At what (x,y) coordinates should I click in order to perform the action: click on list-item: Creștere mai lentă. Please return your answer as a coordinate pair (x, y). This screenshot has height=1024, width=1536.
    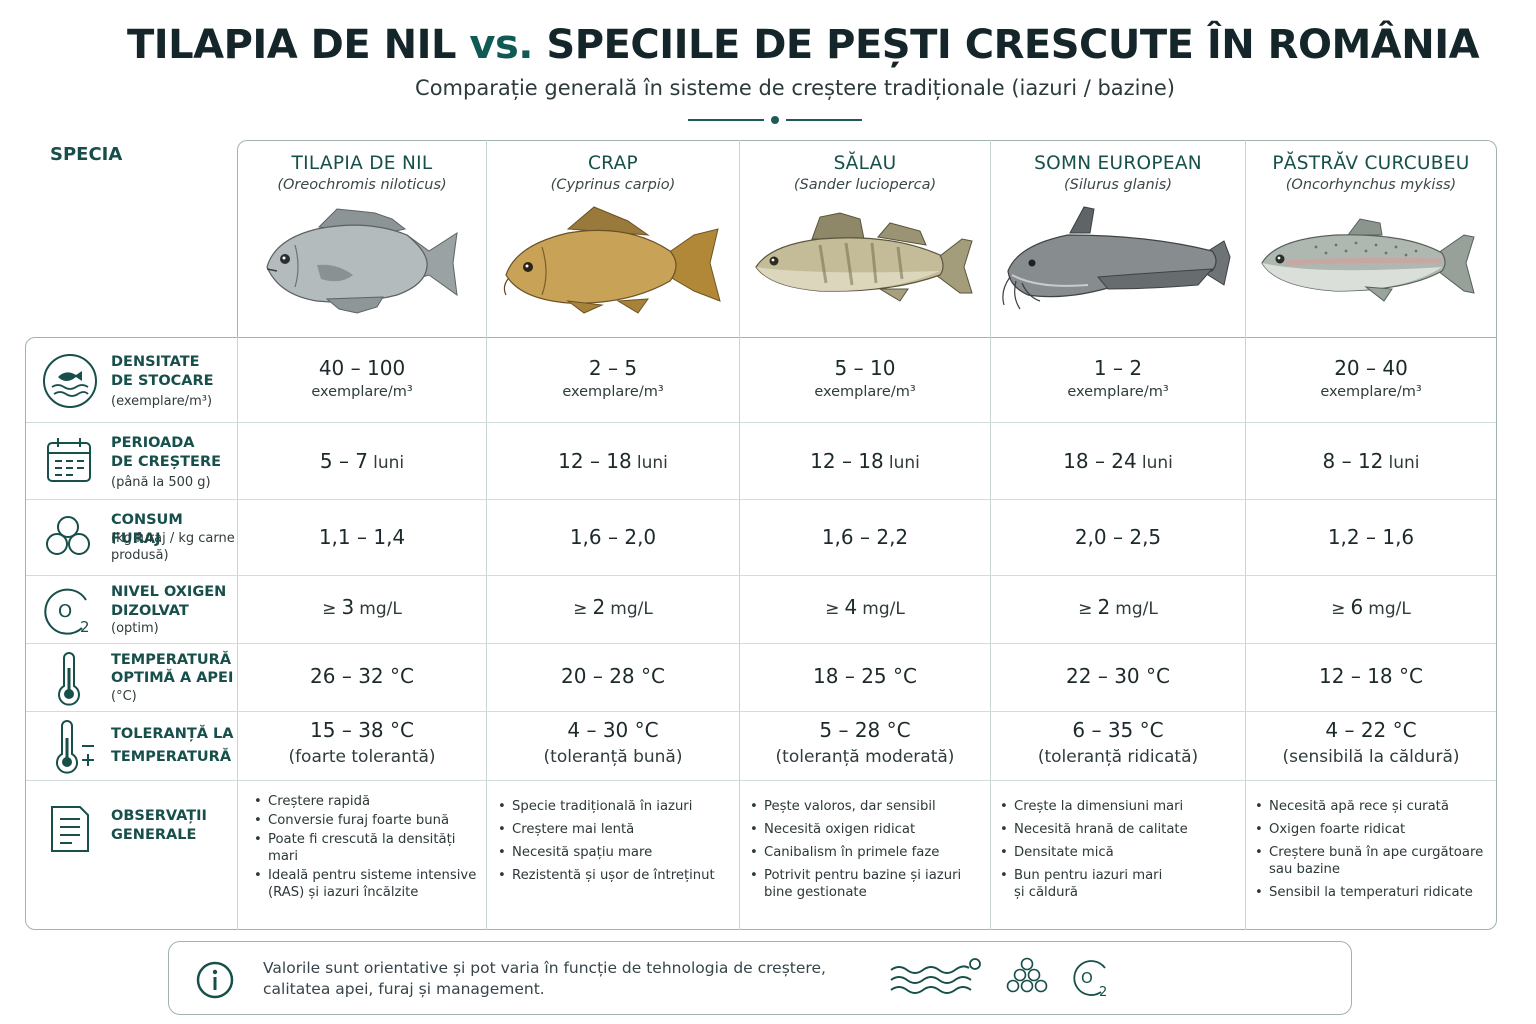
    Looking at the image, I should click on (614, 829).